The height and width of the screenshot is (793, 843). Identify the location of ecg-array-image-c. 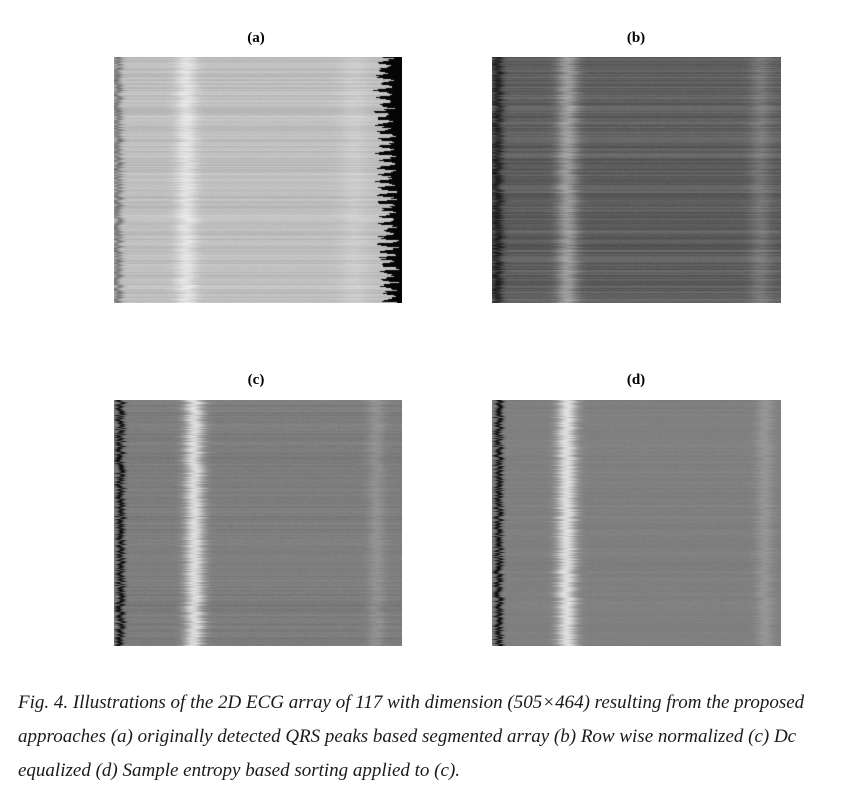
(258, 523).